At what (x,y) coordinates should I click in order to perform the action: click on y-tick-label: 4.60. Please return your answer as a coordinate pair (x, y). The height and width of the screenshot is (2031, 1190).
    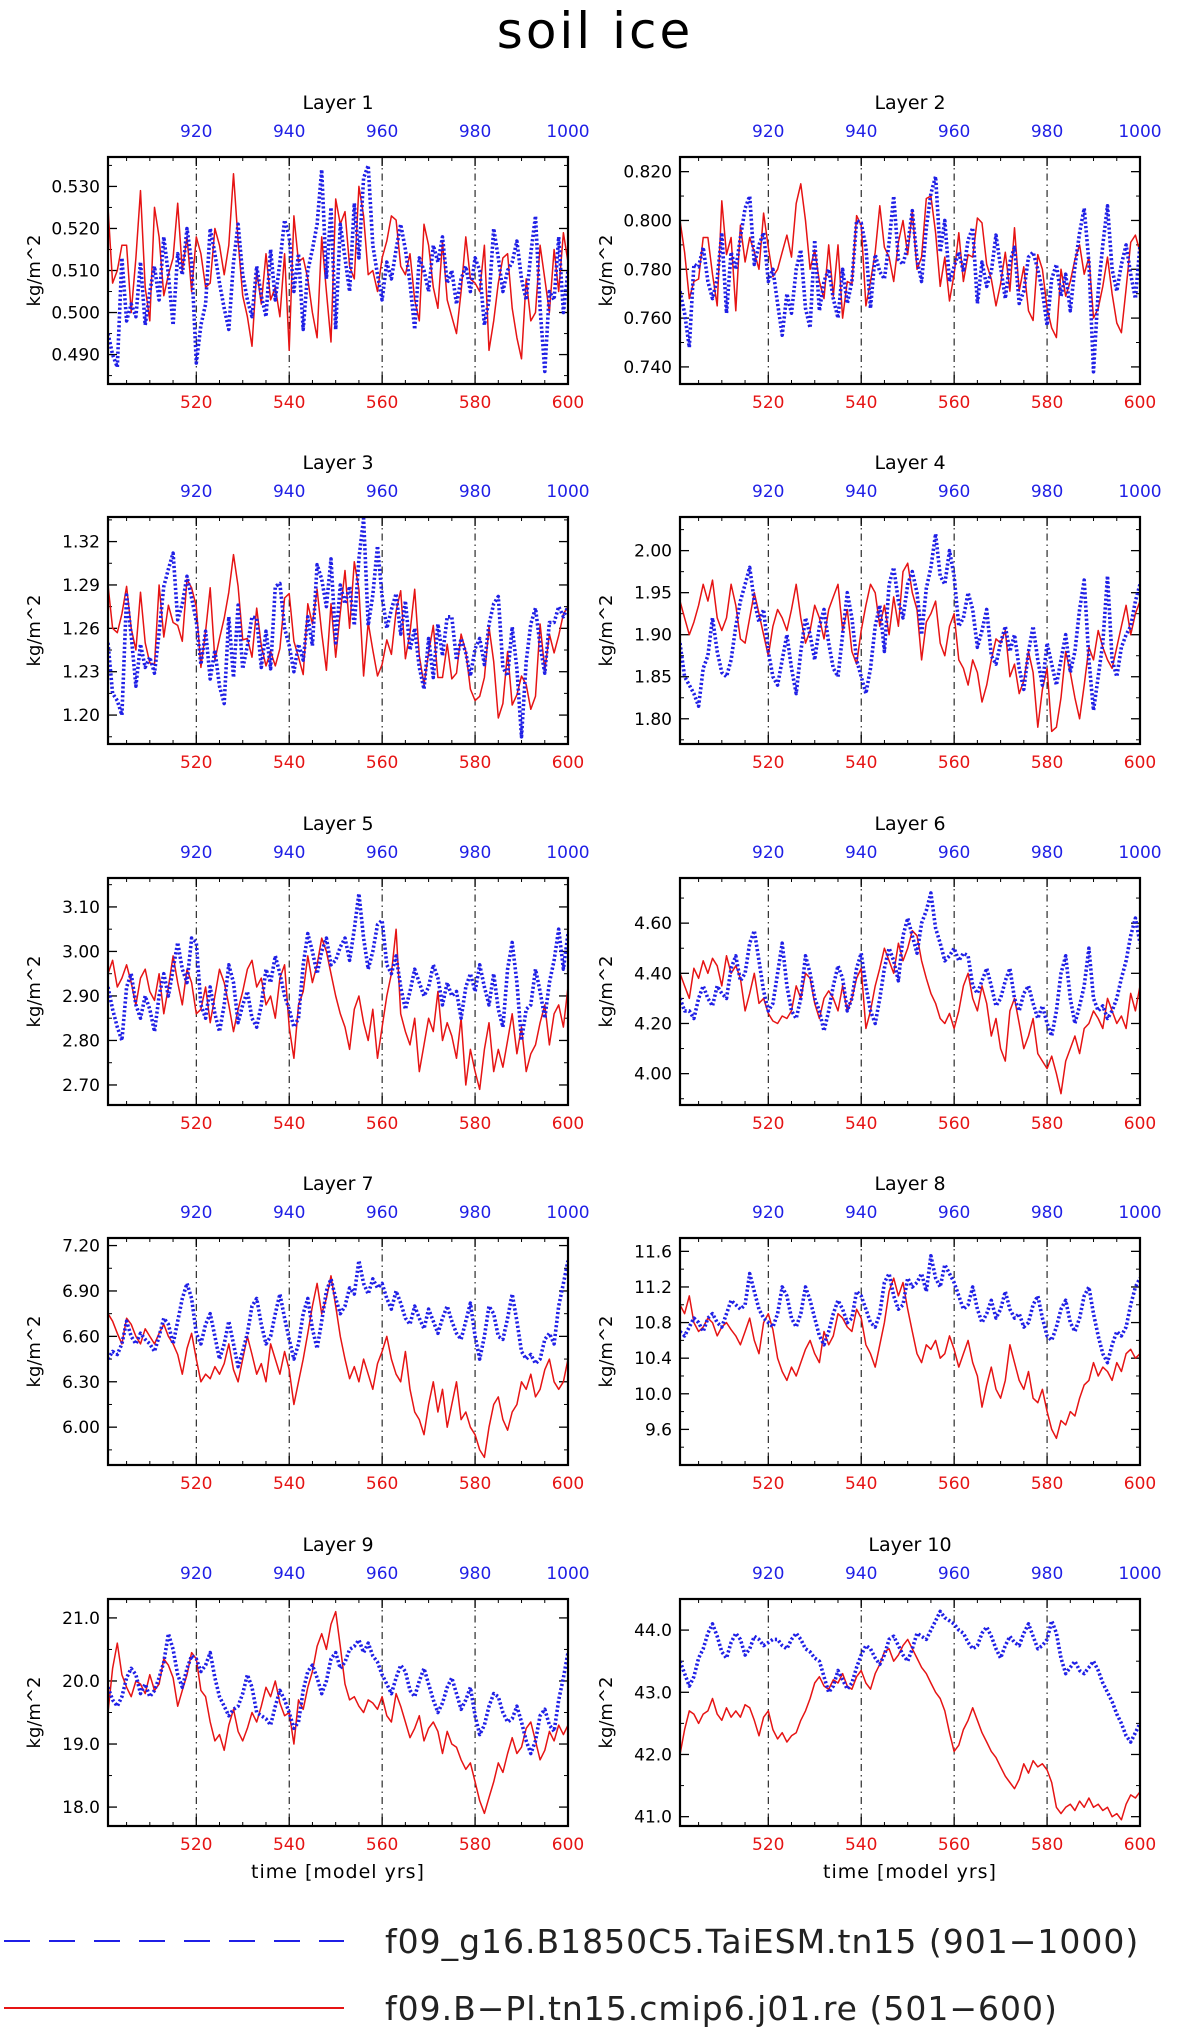
    Looking at the image, I should click on (653, 924).